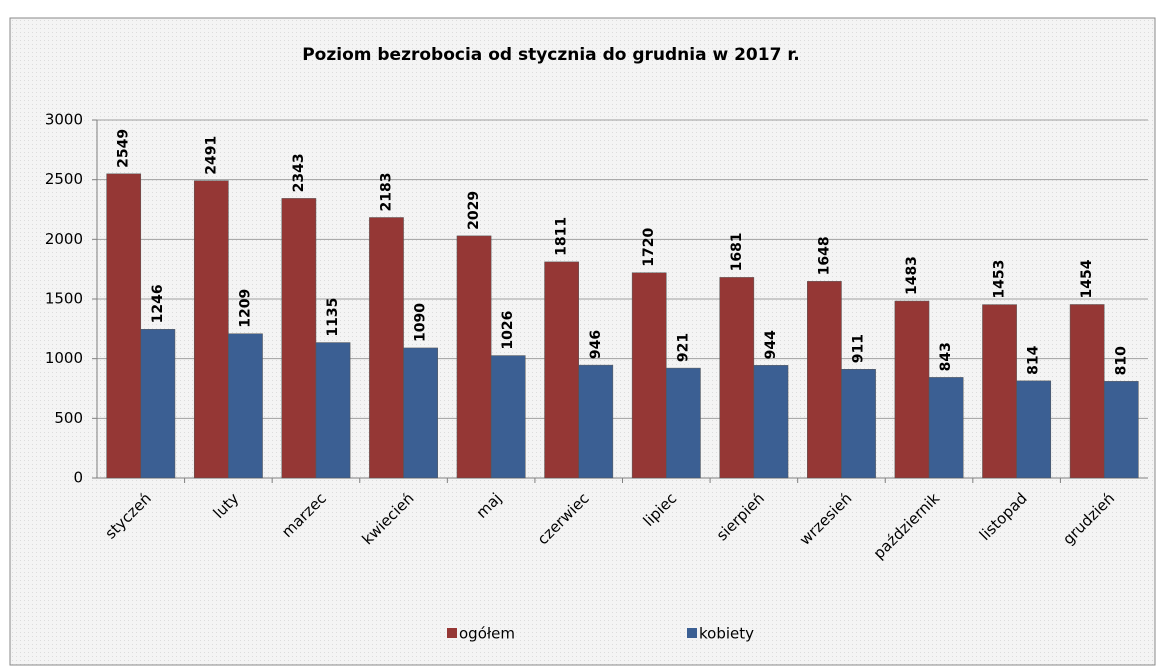  Describe the element at coordinates (726, 634) in the screenshot. I see `legend-label: kobiety` at that location.